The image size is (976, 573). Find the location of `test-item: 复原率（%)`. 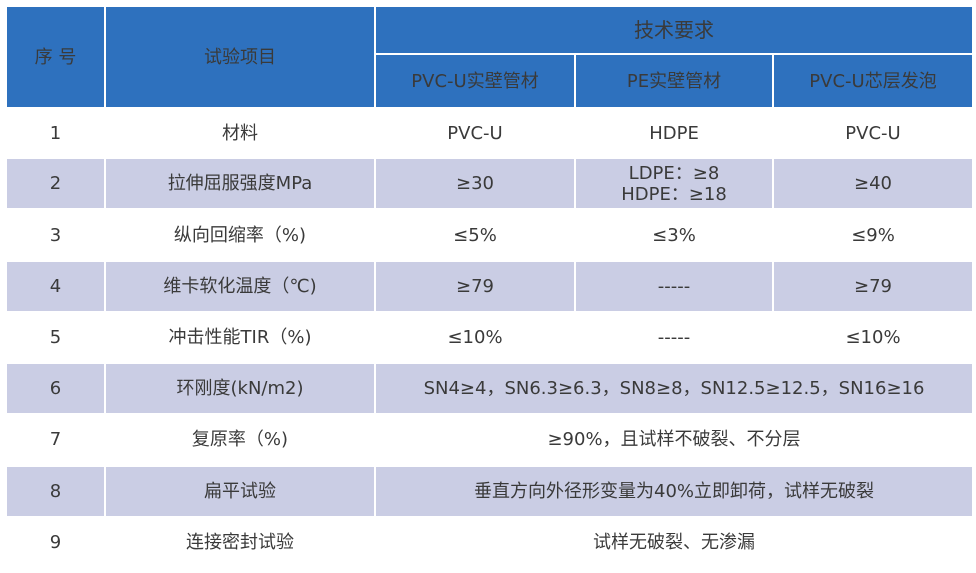

test-item: 复原率（%) is located at coordinates (240, 440).